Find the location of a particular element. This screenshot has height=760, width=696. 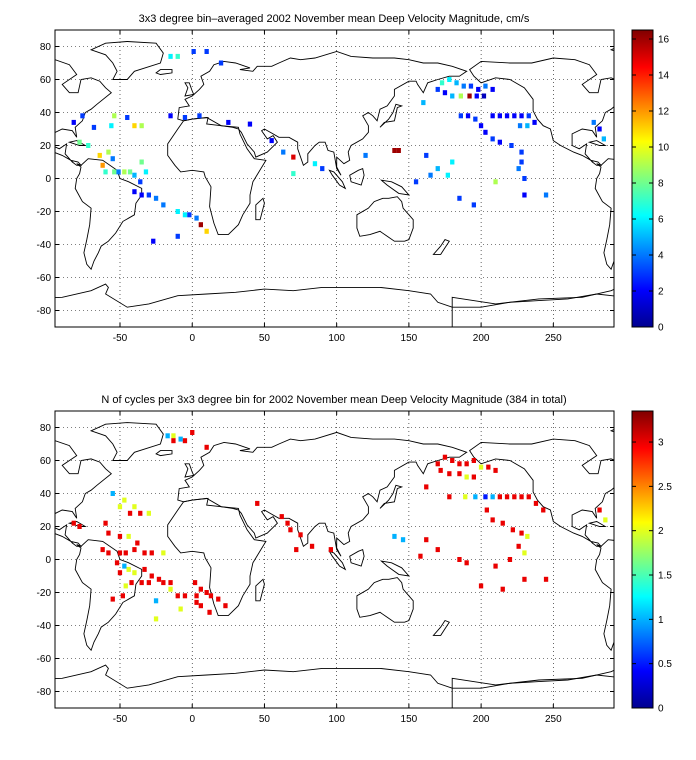

velocity-colorbar is located at coordinates (642, 178).